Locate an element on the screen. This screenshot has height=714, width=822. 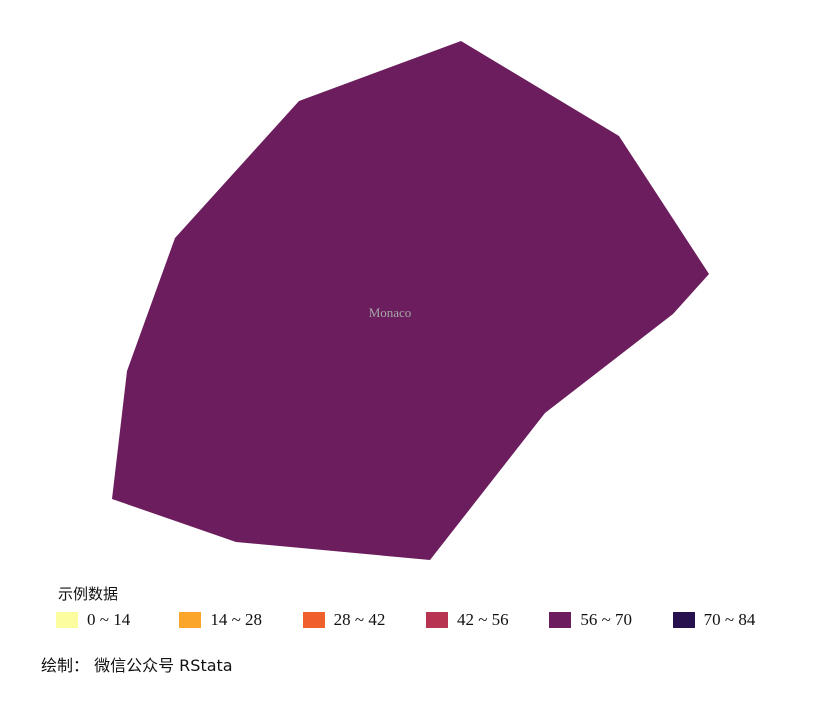
legend-item: 14 ~ 28 is located at coordinates (240, 620).